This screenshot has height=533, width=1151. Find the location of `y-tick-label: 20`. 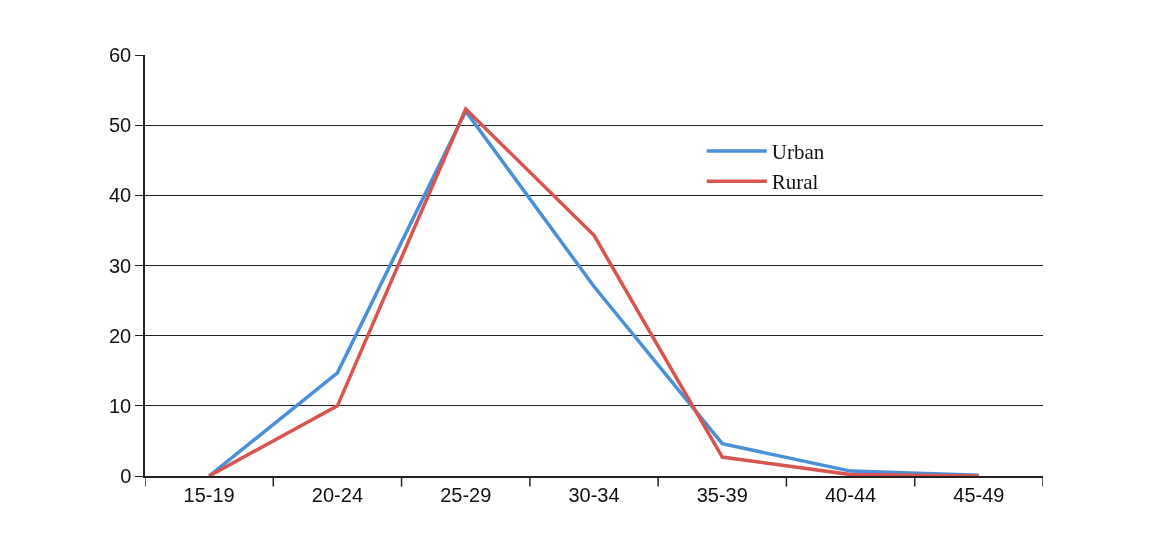

y-tick-label: 20 is located at coordinates (120, 335).